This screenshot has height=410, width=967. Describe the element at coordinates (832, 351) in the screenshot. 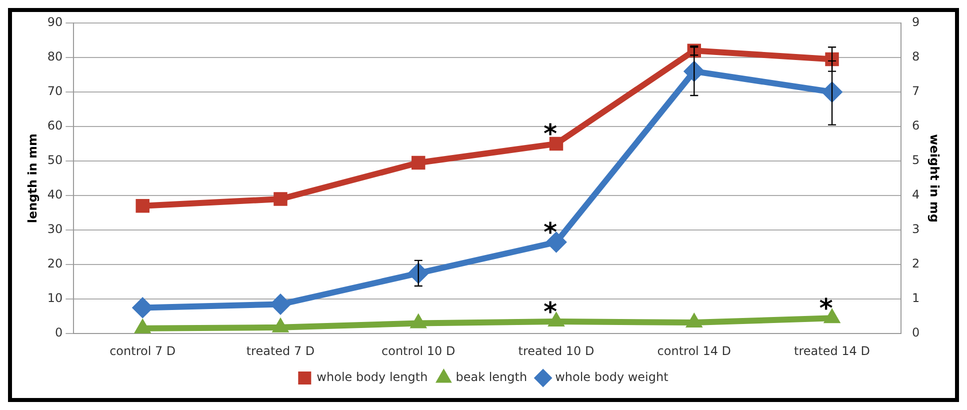

I see `x-tick-label: treated 14 D` at that location.